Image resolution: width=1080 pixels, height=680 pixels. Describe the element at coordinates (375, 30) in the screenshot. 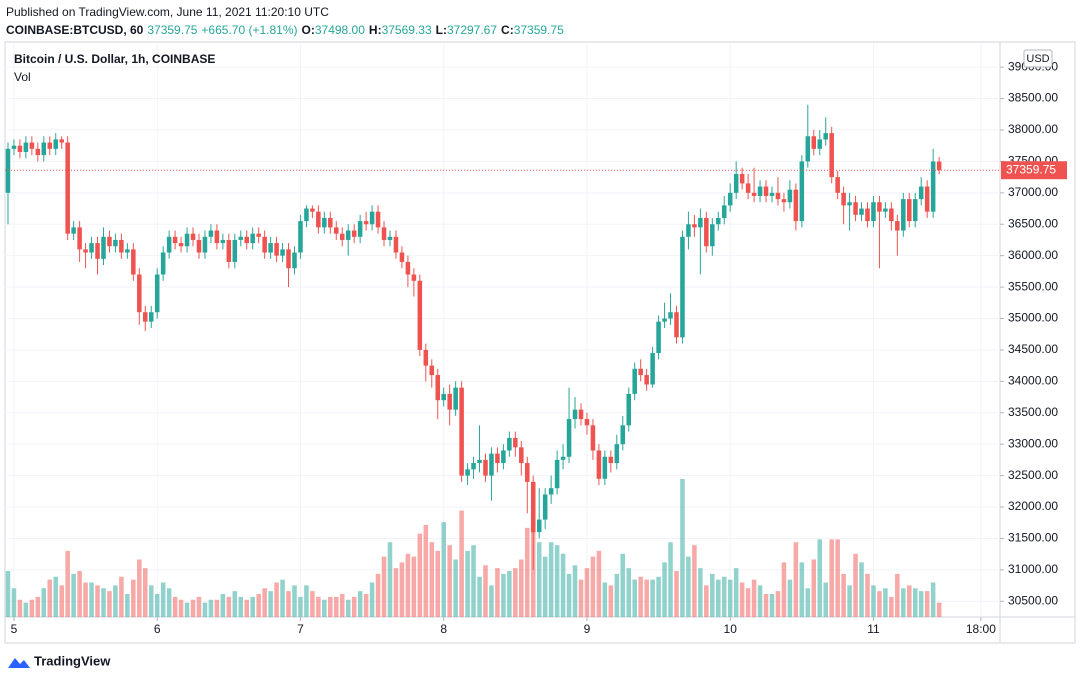

I see `ohlc-key: H:` at that location.